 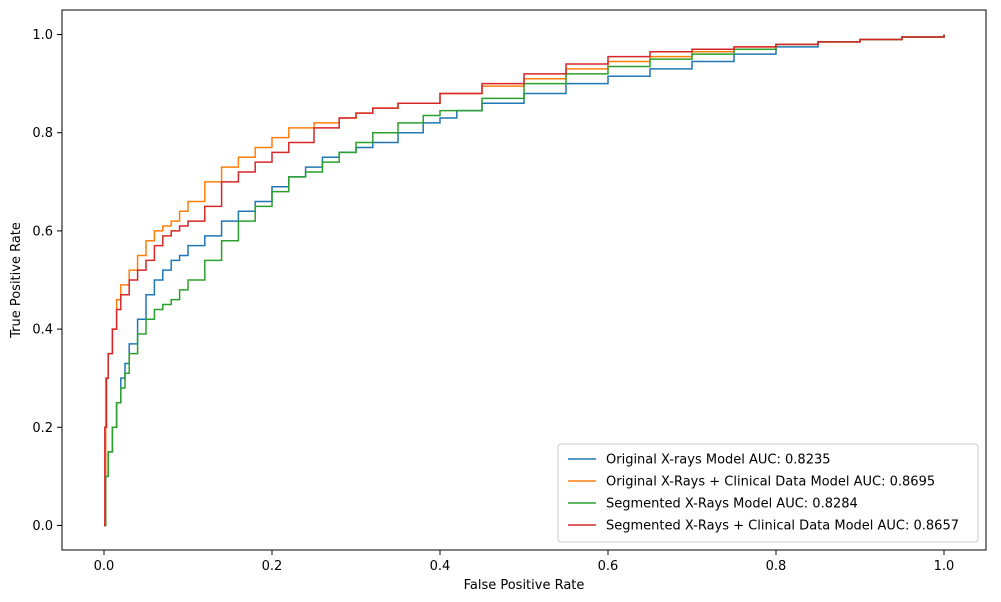 What do you see at coordinates (524, 585) in the screenshot?
I see `x-axis-label: False Positive Rate` at bounding box center [524, 585].